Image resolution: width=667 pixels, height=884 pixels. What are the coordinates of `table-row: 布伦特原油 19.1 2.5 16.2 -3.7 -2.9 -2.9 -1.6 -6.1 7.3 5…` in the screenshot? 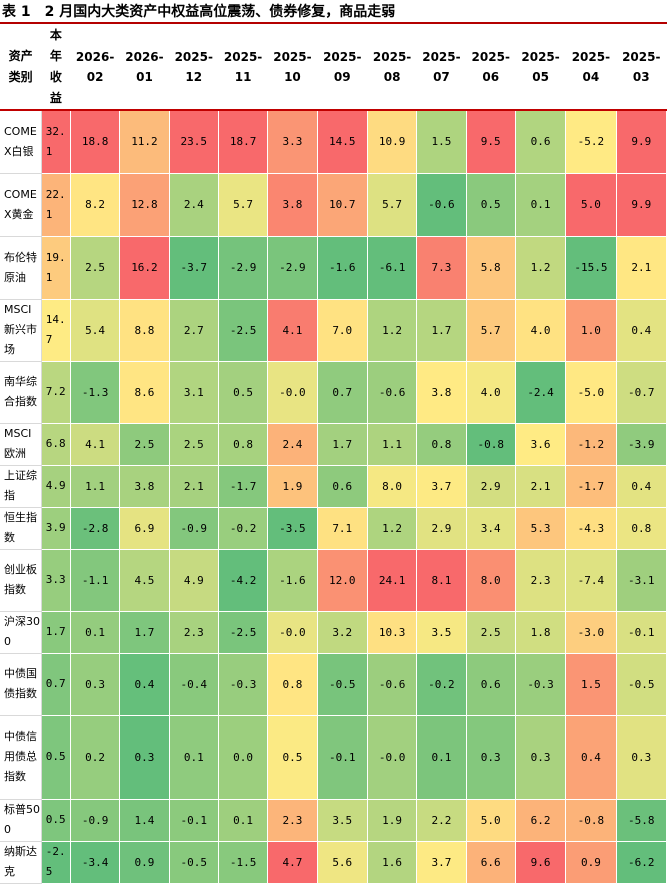 It's located at (333, 268).